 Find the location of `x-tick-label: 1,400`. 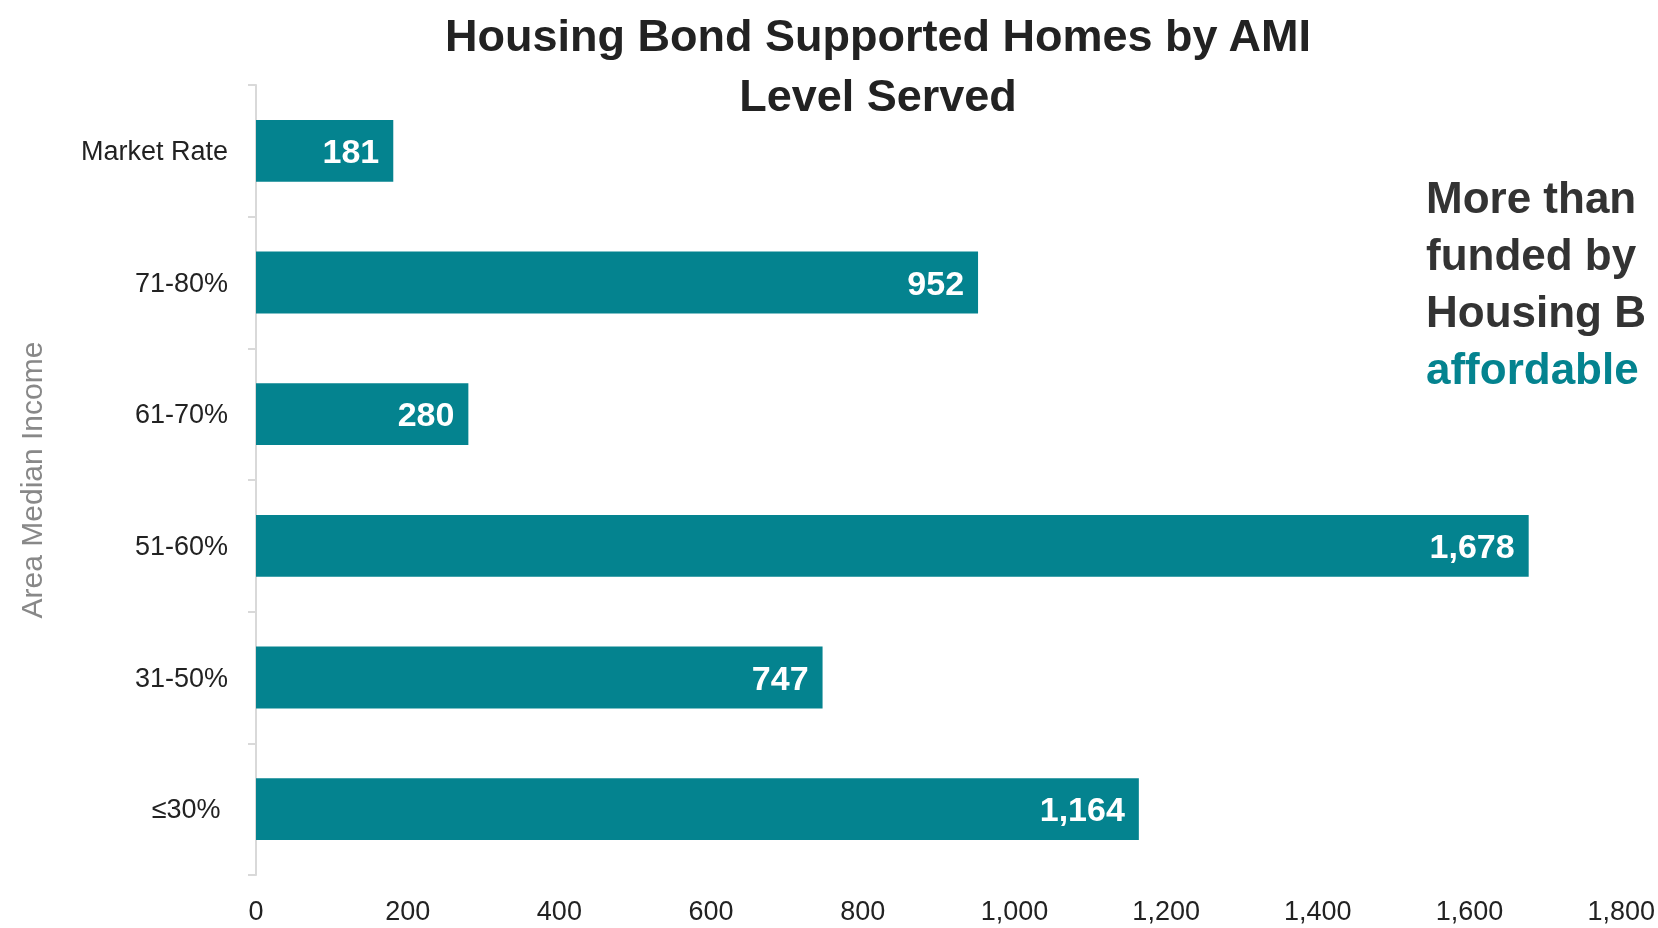

x-tick-label: 1,400 is located at coordinates (1318, 910).